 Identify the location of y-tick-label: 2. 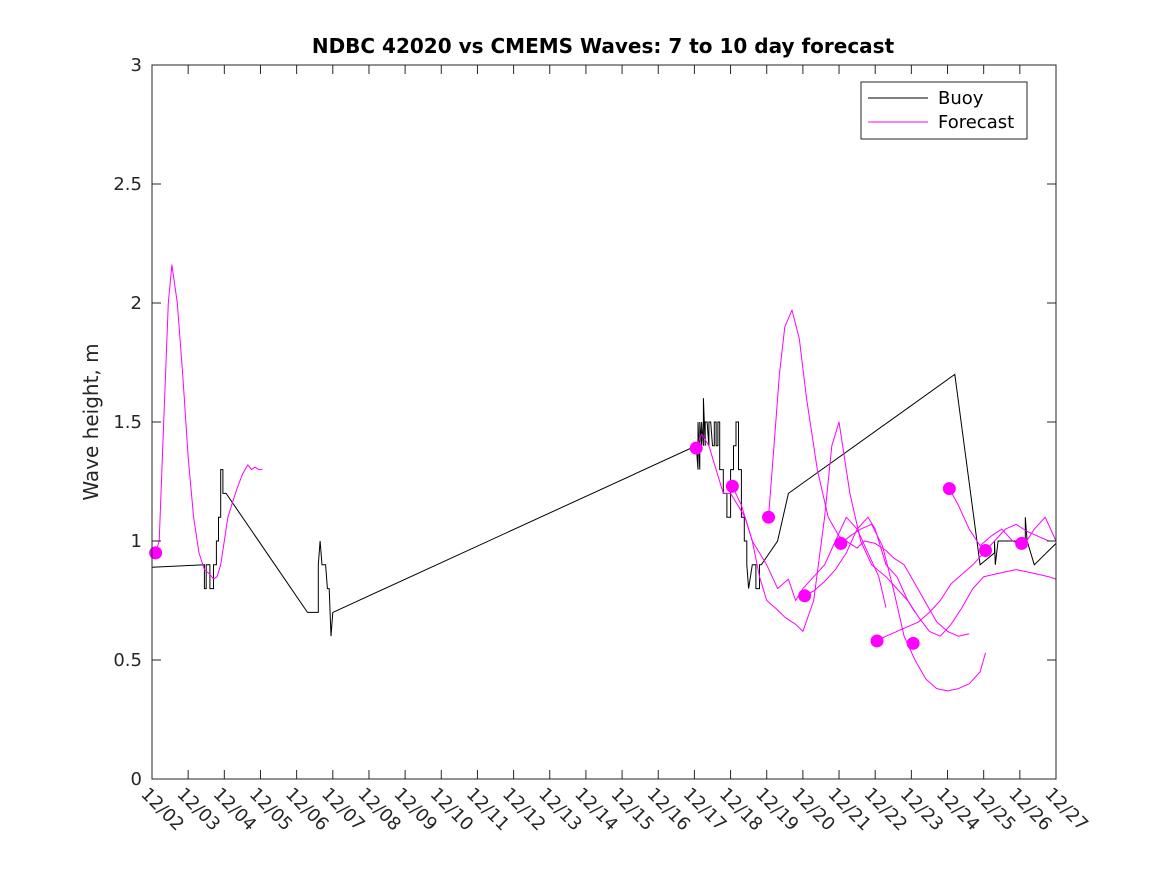
(136, 303).